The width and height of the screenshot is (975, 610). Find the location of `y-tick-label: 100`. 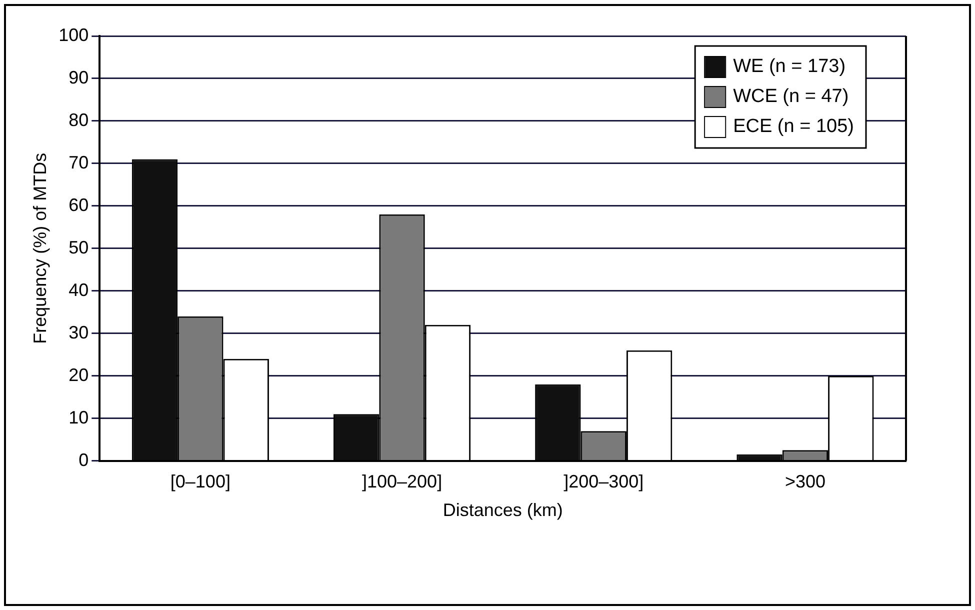

y-tick-label: 100 is located at coordinates (73, 34).